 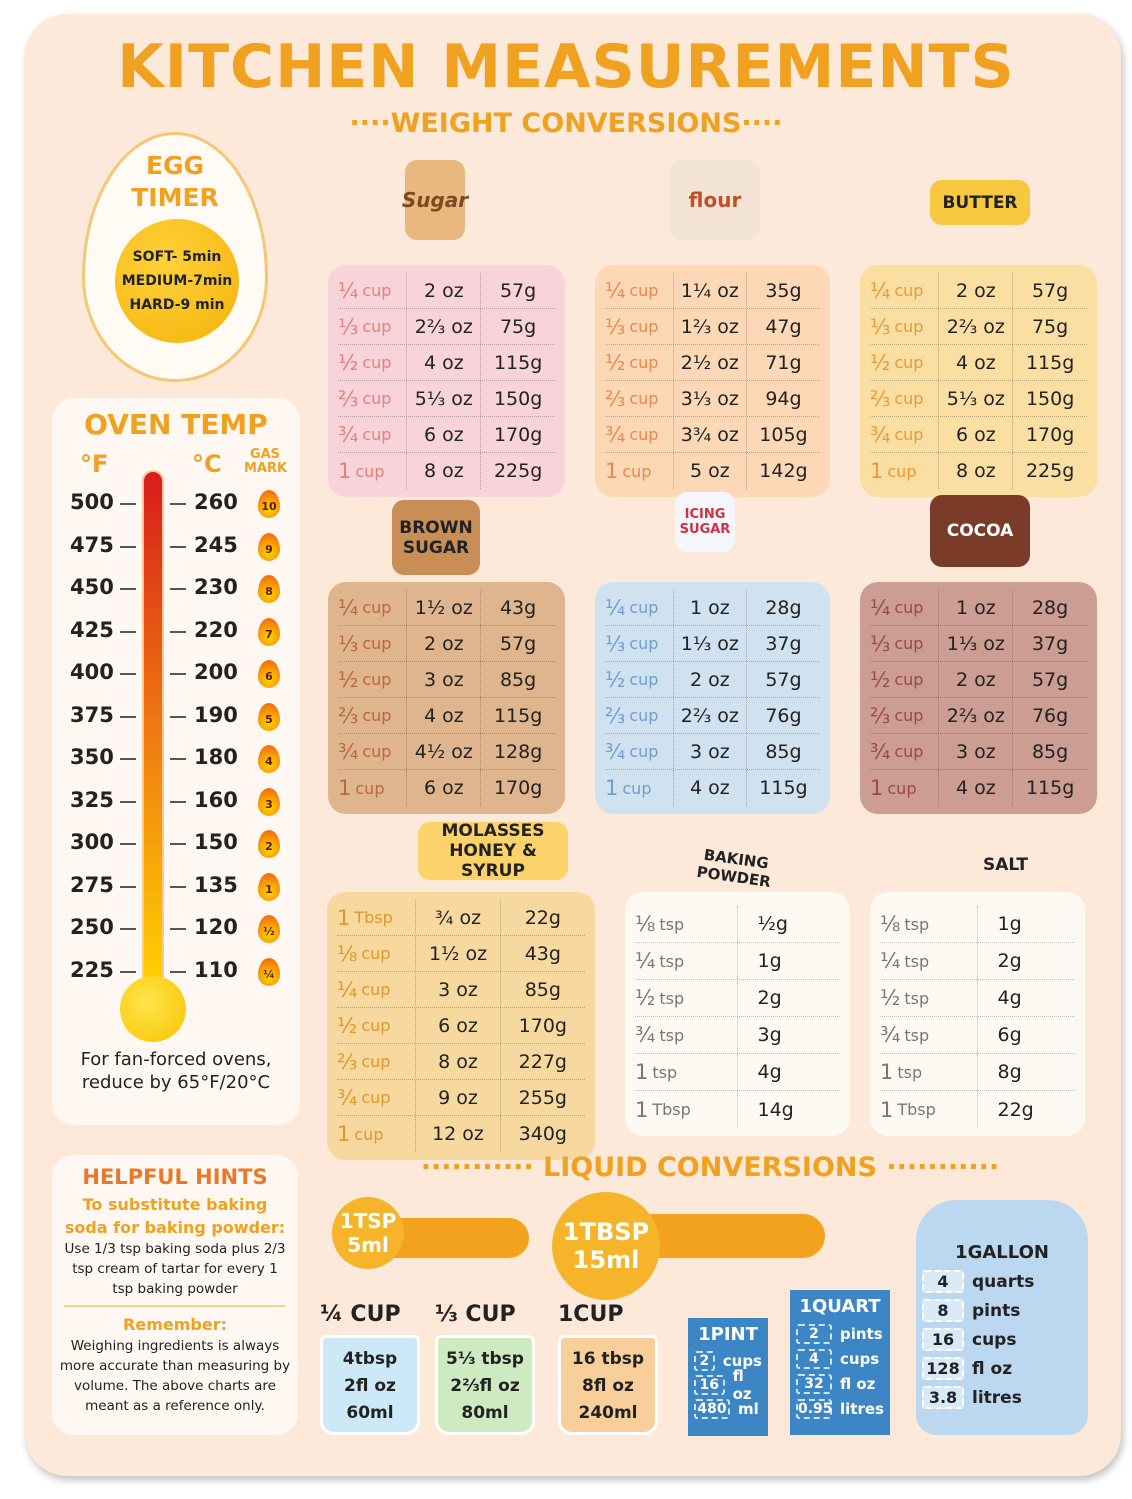 What do you see at coordinates (715, 200) in the screenshot?
I see `ingredient-label: flour` at bounding box center [715, 200].